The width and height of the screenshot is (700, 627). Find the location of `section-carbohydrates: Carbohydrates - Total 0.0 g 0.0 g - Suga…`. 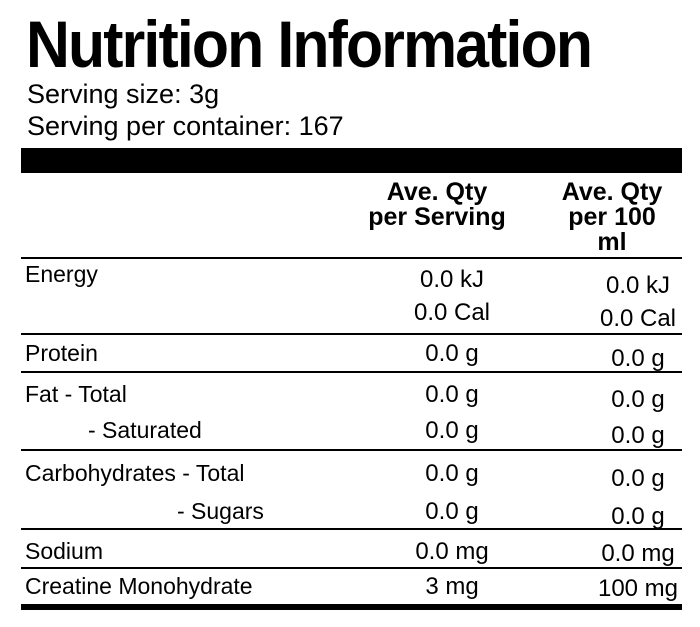

section-carbohydrates: Carbohydrates - Total 0.0 g 0.0 g - Suga… is located at coordinates (351, 489).